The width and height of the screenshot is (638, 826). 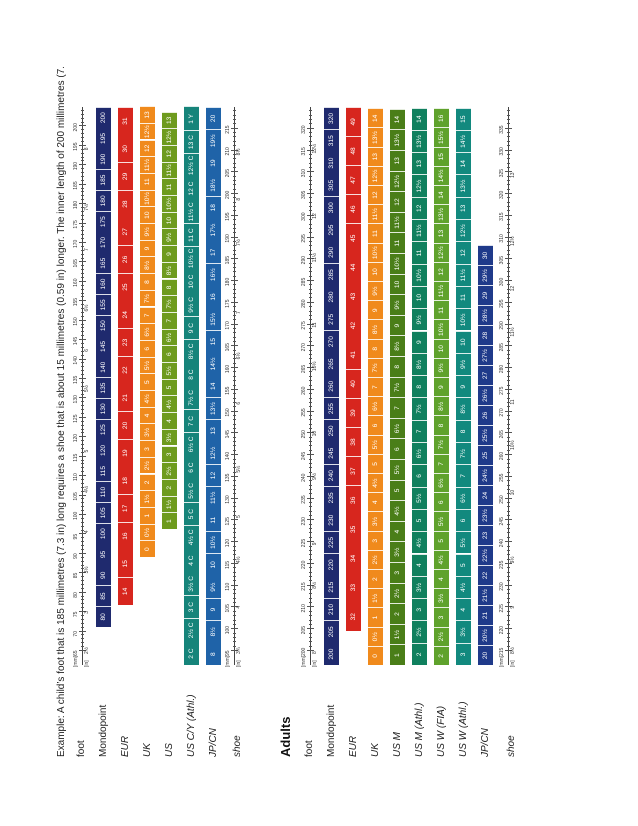 What do you see at coordinates (502, 521) in the screenshot?
I see `adults-shoe-mm-label: 245` at bounding box center [502, 521].